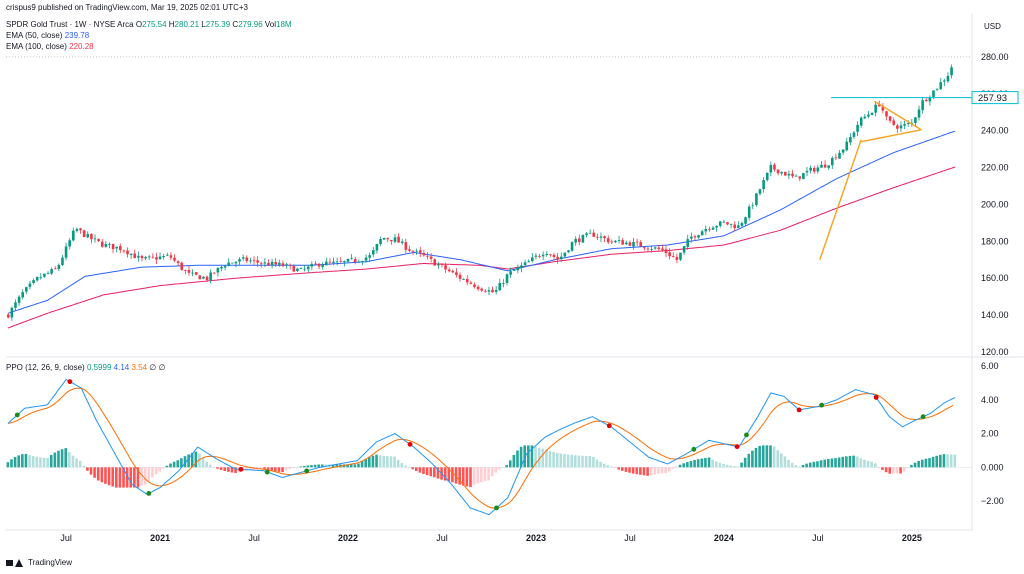  I want to click on ema50-value: 239.78, so click(77, 35).